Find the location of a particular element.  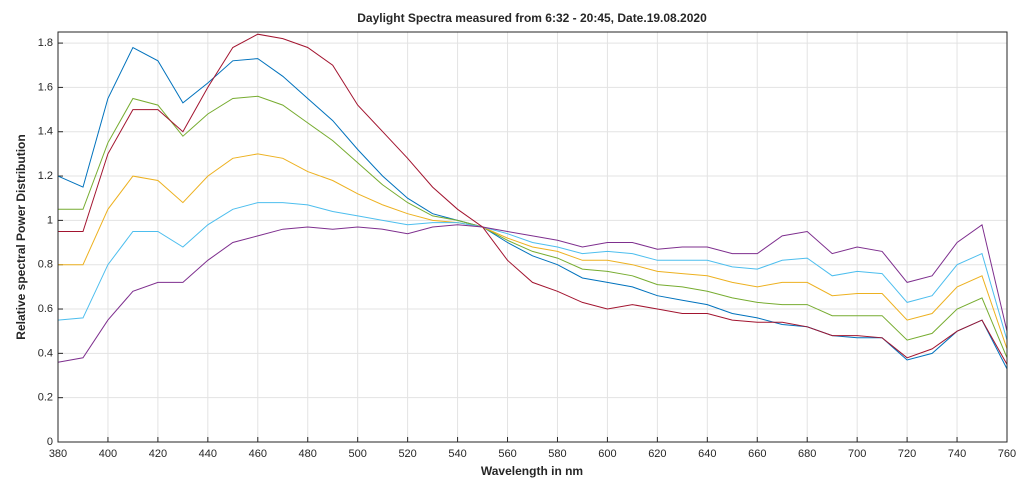

x-tick-label: 420 is located at coordinates (158, 454).